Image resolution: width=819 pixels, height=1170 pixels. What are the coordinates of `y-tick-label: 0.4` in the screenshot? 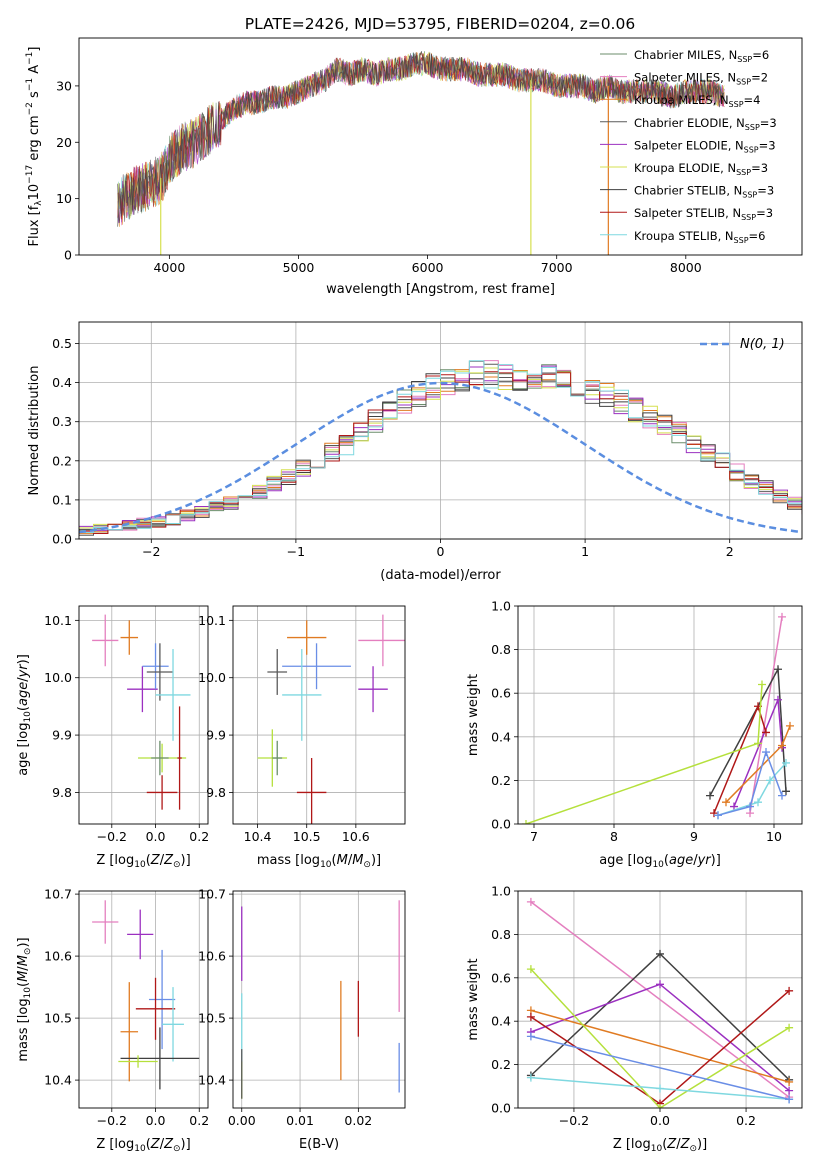 It's located at (501, 1021).